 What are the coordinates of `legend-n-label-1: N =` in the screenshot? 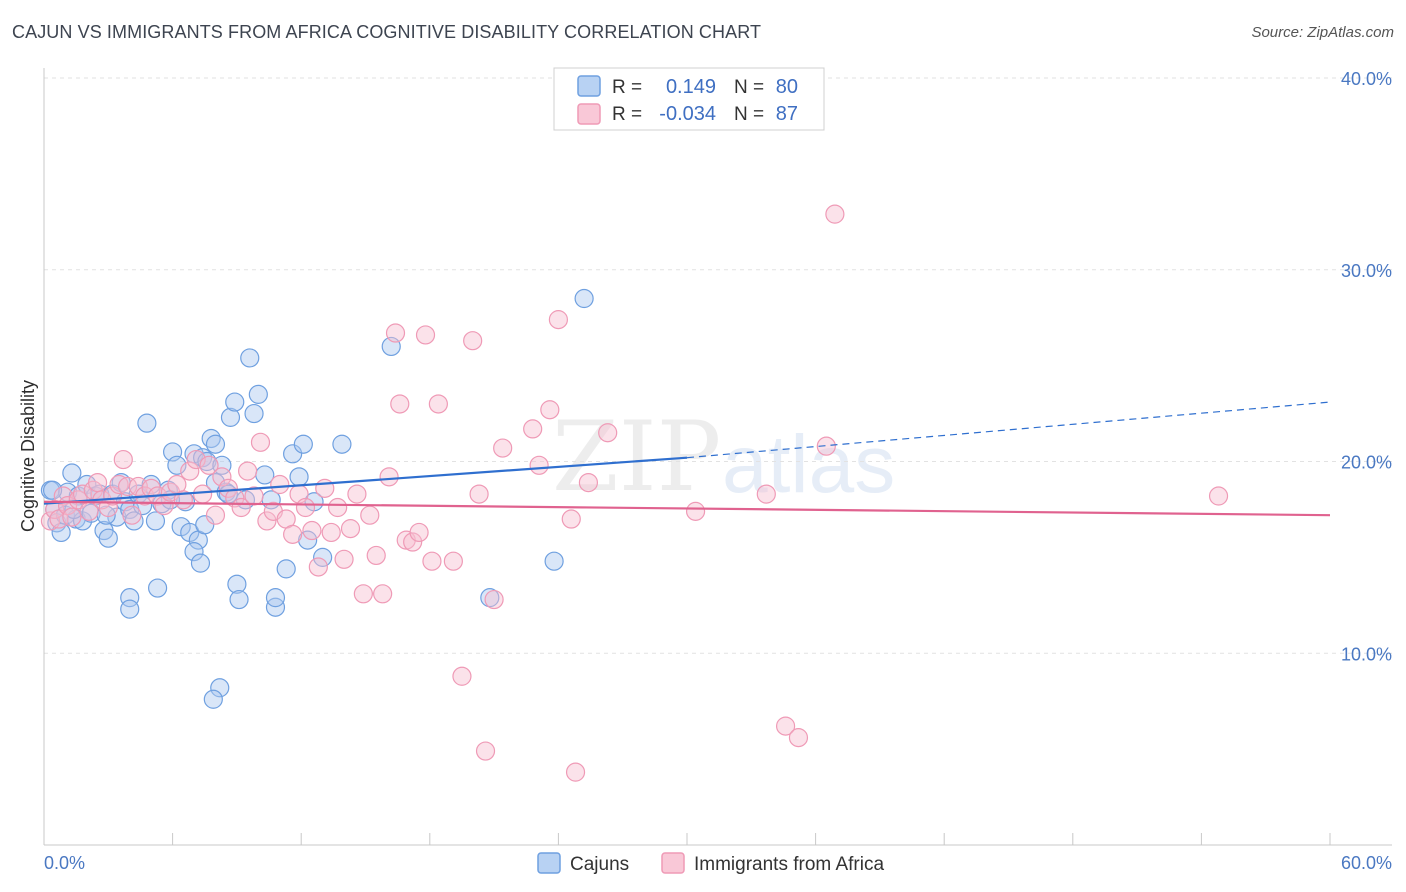 It's located at (749, 87).